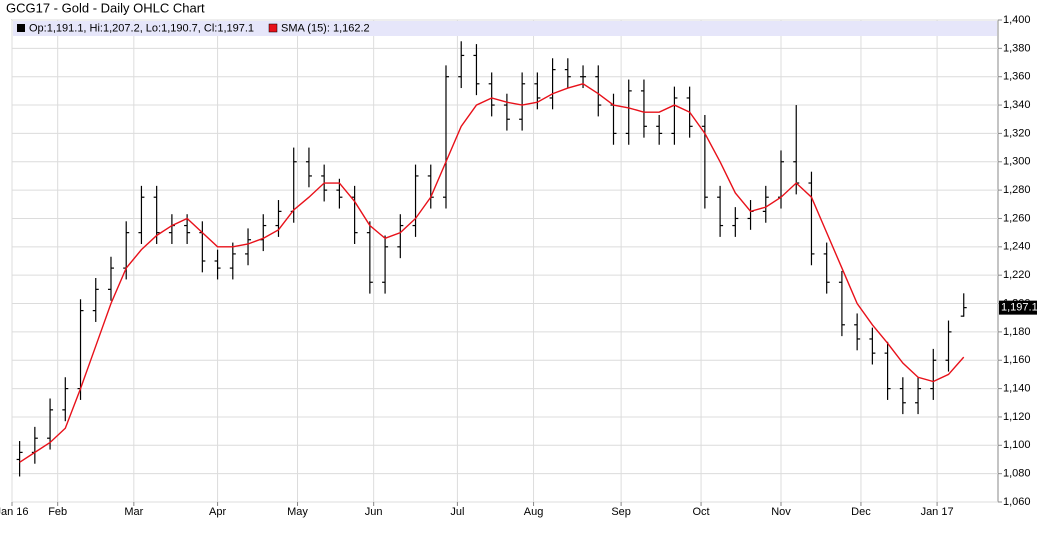 The width and height of the screenshot is (1039, 542). What do you see at coordinates (1017, 474) in the screenshot?
I see `y-tick-label: 1,080` at bounding box center [1017, 474].